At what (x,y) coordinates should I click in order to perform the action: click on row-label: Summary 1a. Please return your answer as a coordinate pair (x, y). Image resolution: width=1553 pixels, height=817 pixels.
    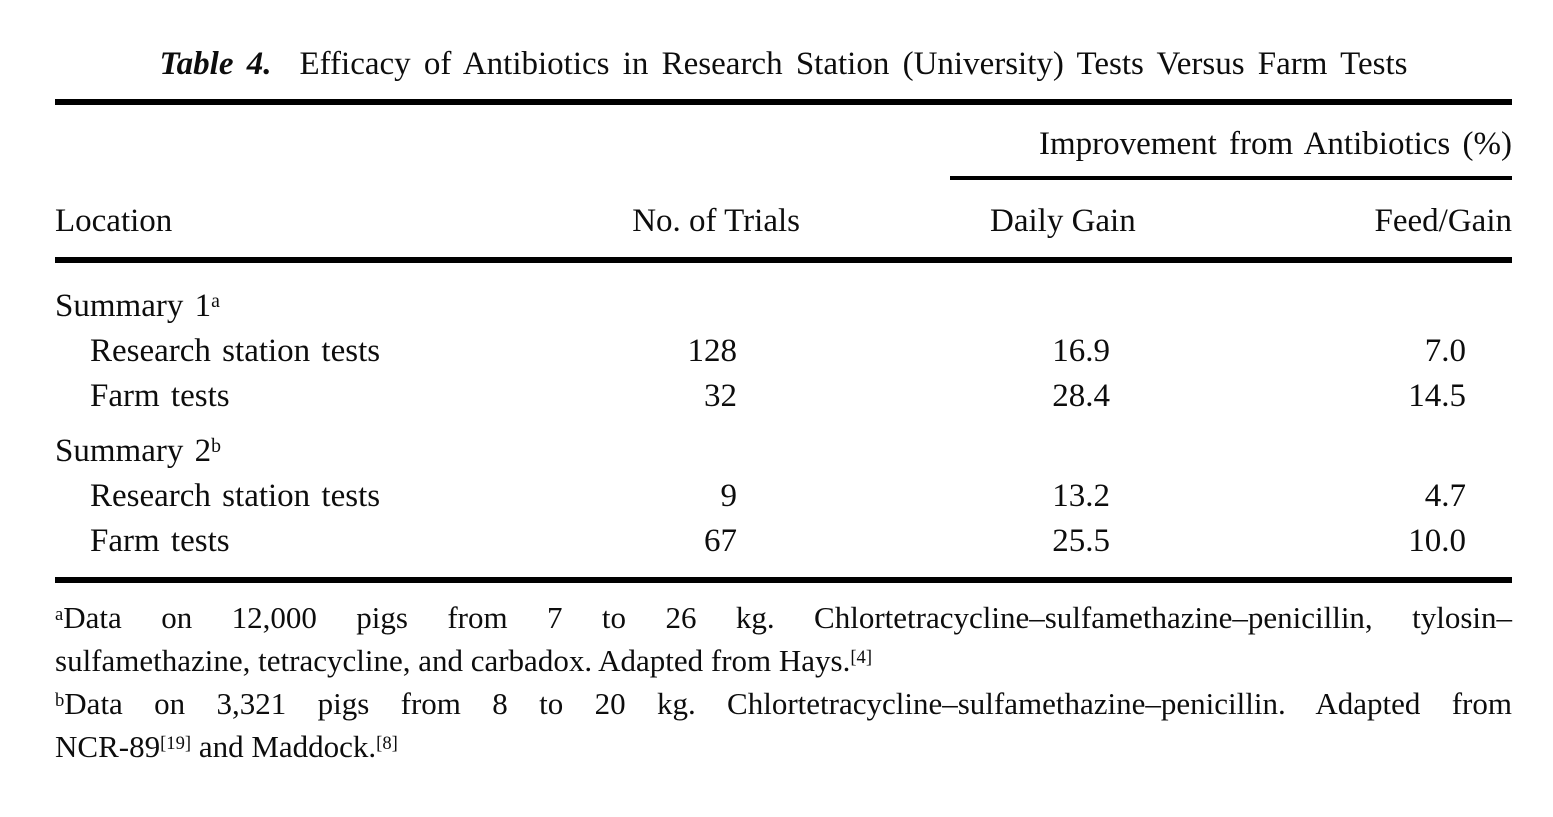
    Looking at the image, I should click on (137, 306).